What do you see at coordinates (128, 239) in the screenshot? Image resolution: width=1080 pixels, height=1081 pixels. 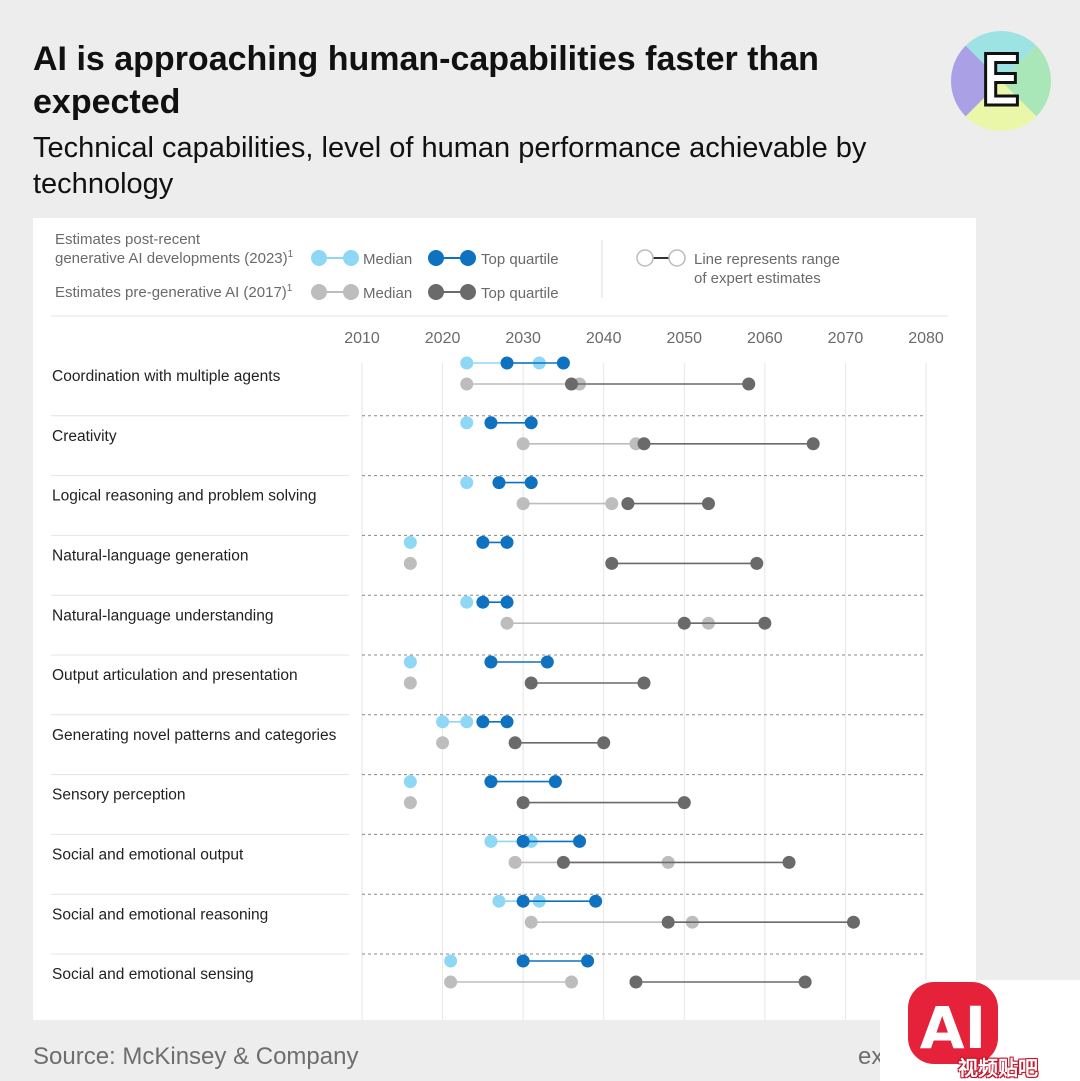 I see `legend-2023-line1: Estimates post-recent` at bounding box center [128, 239].